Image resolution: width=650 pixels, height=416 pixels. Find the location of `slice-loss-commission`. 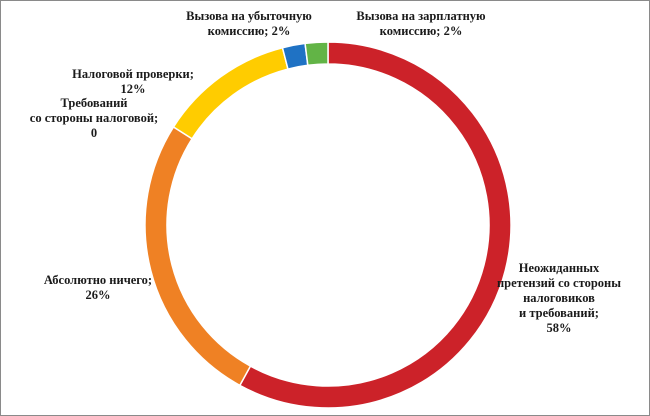

slice-loss-commission is located at coordinates (295, 56).